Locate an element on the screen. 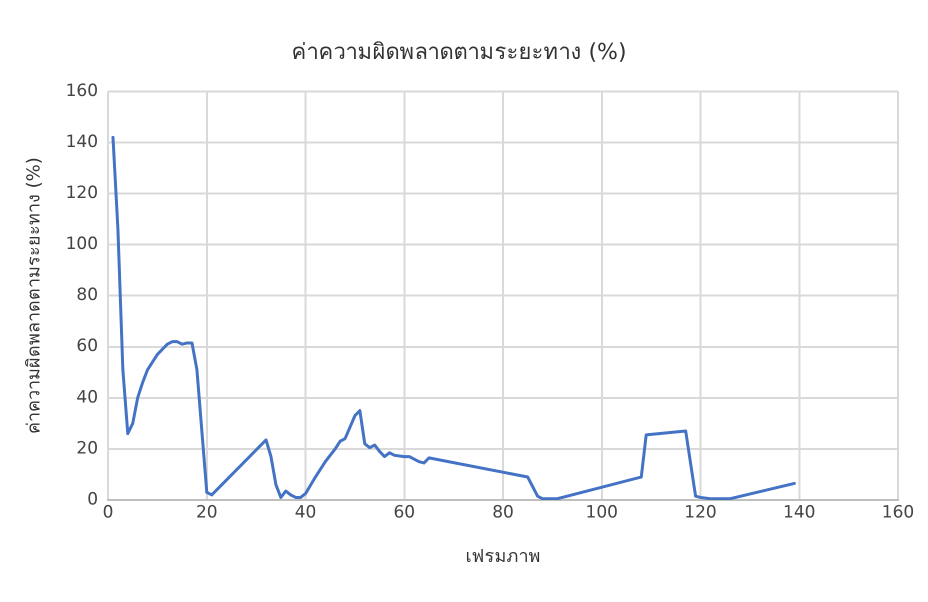 This screenshot has height=602, width=928. y-tick-label: 80 is located at coordinates (87, 295).